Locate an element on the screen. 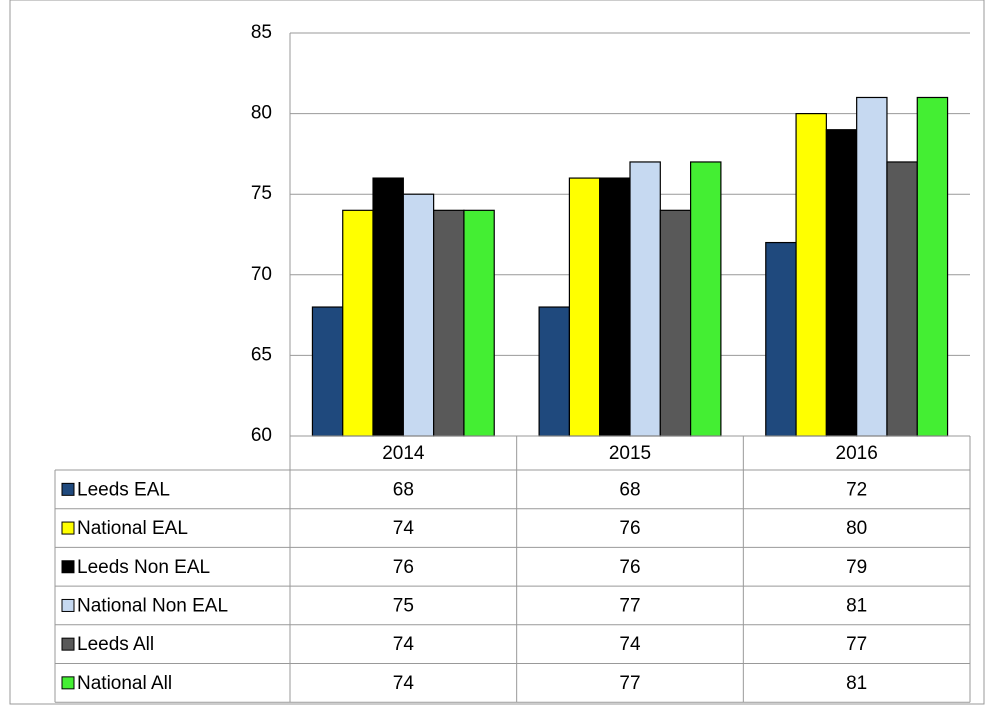 The width and height of the screenshot is (985, 705). y-tick-label: 70 is located at coordinates (261, 274).